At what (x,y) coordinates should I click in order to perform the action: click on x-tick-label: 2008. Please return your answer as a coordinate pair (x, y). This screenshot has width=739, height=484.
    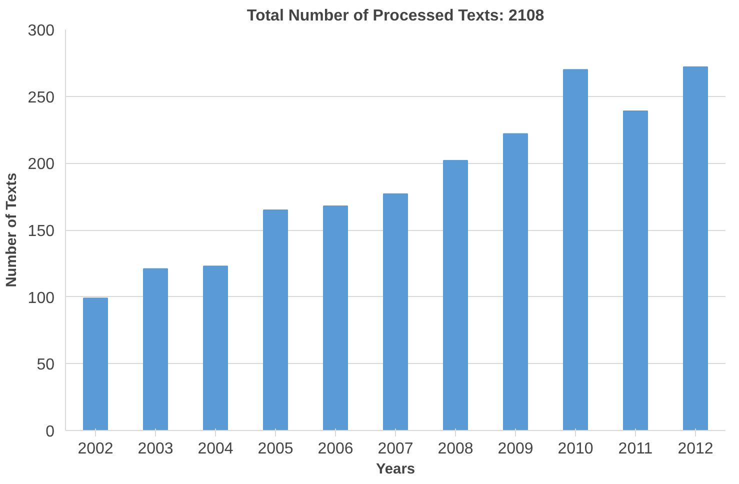
    Looking at the image, I should click on (456, 449).